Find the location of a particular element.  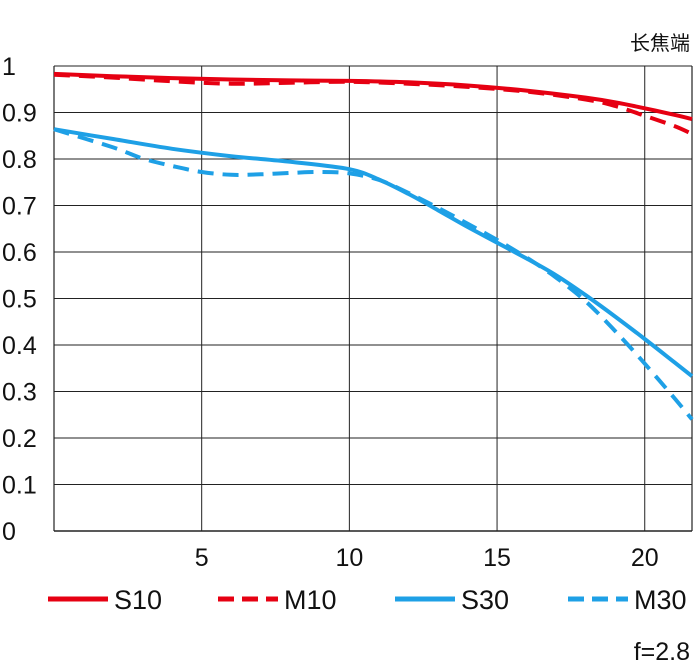

legend: S10 M10 S30 M30 is located at coordinates (367, 600).